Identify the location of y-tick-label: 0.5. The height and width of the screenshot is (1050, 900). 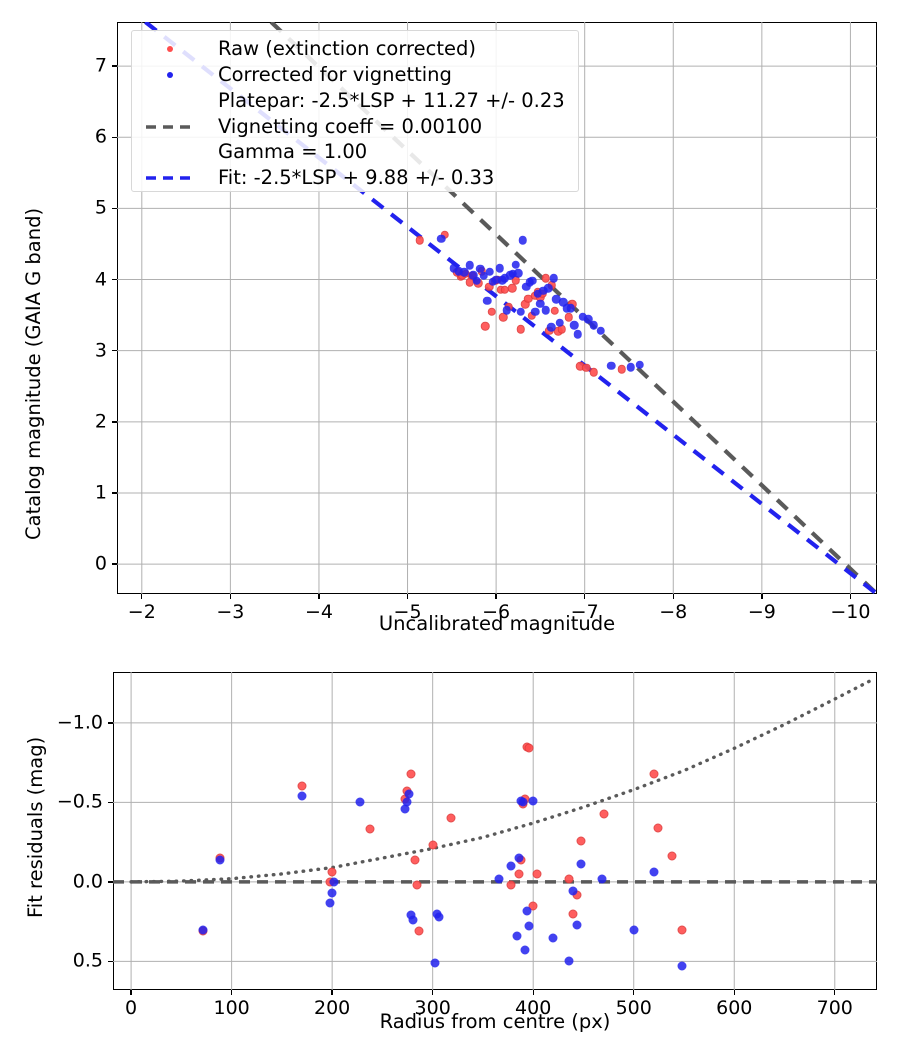
(87, 960).